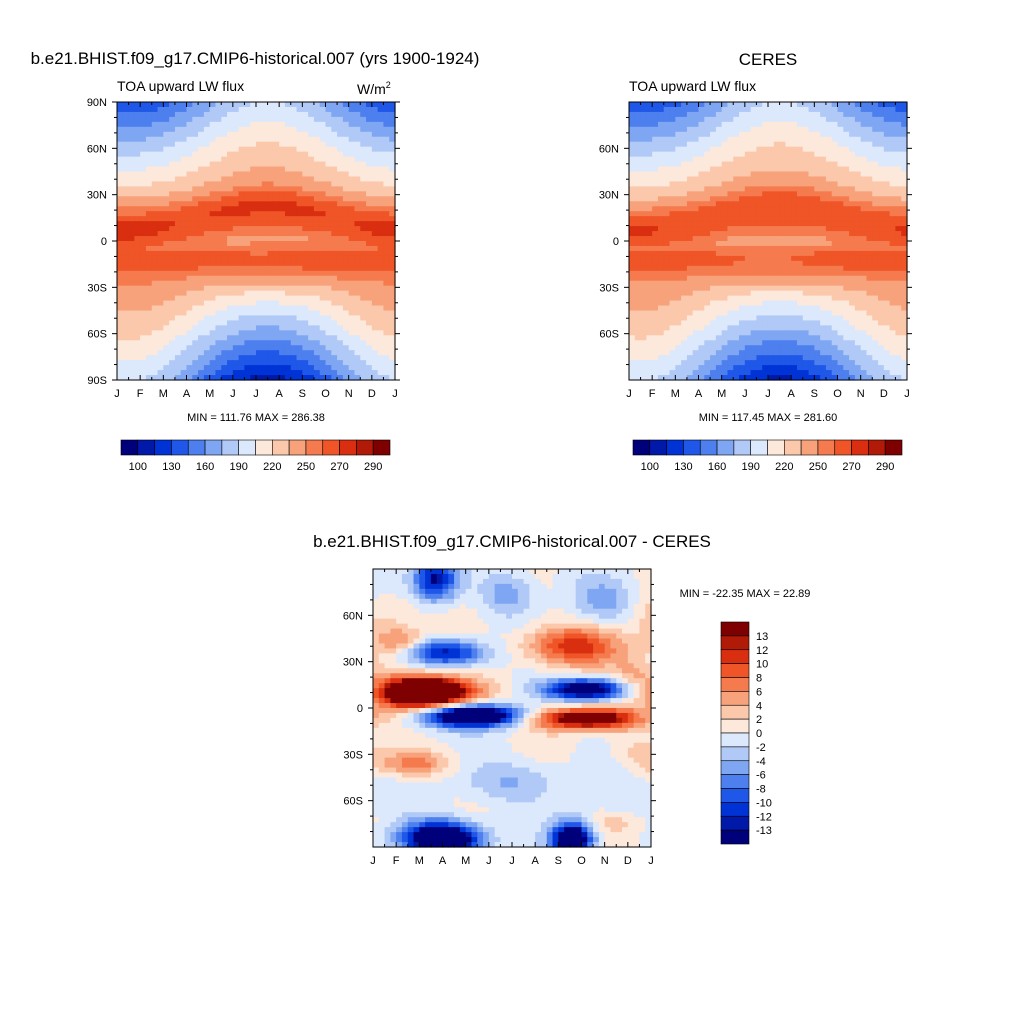  Describe the element at coordinates (281, 447) in the screenshot. I see `colorbar-swatch` at that location.